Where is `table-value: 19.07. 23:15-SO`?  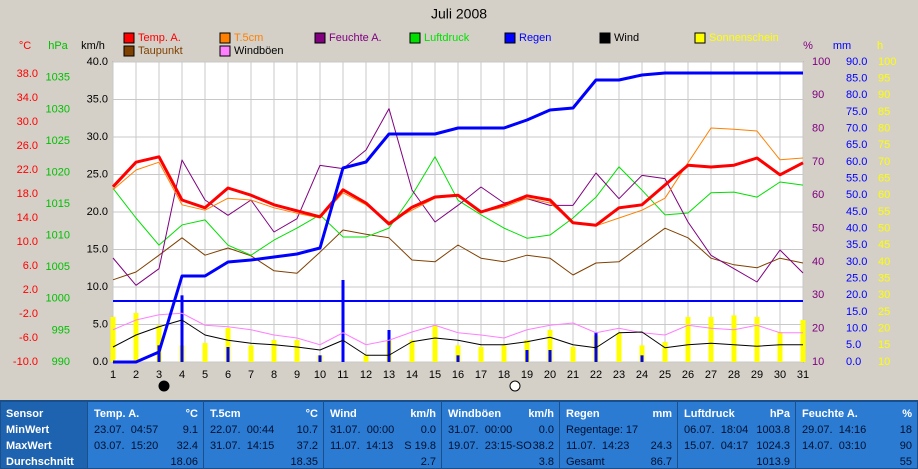 table-value: 19.07. 23:15-SO is located at coordinates (490, 446).